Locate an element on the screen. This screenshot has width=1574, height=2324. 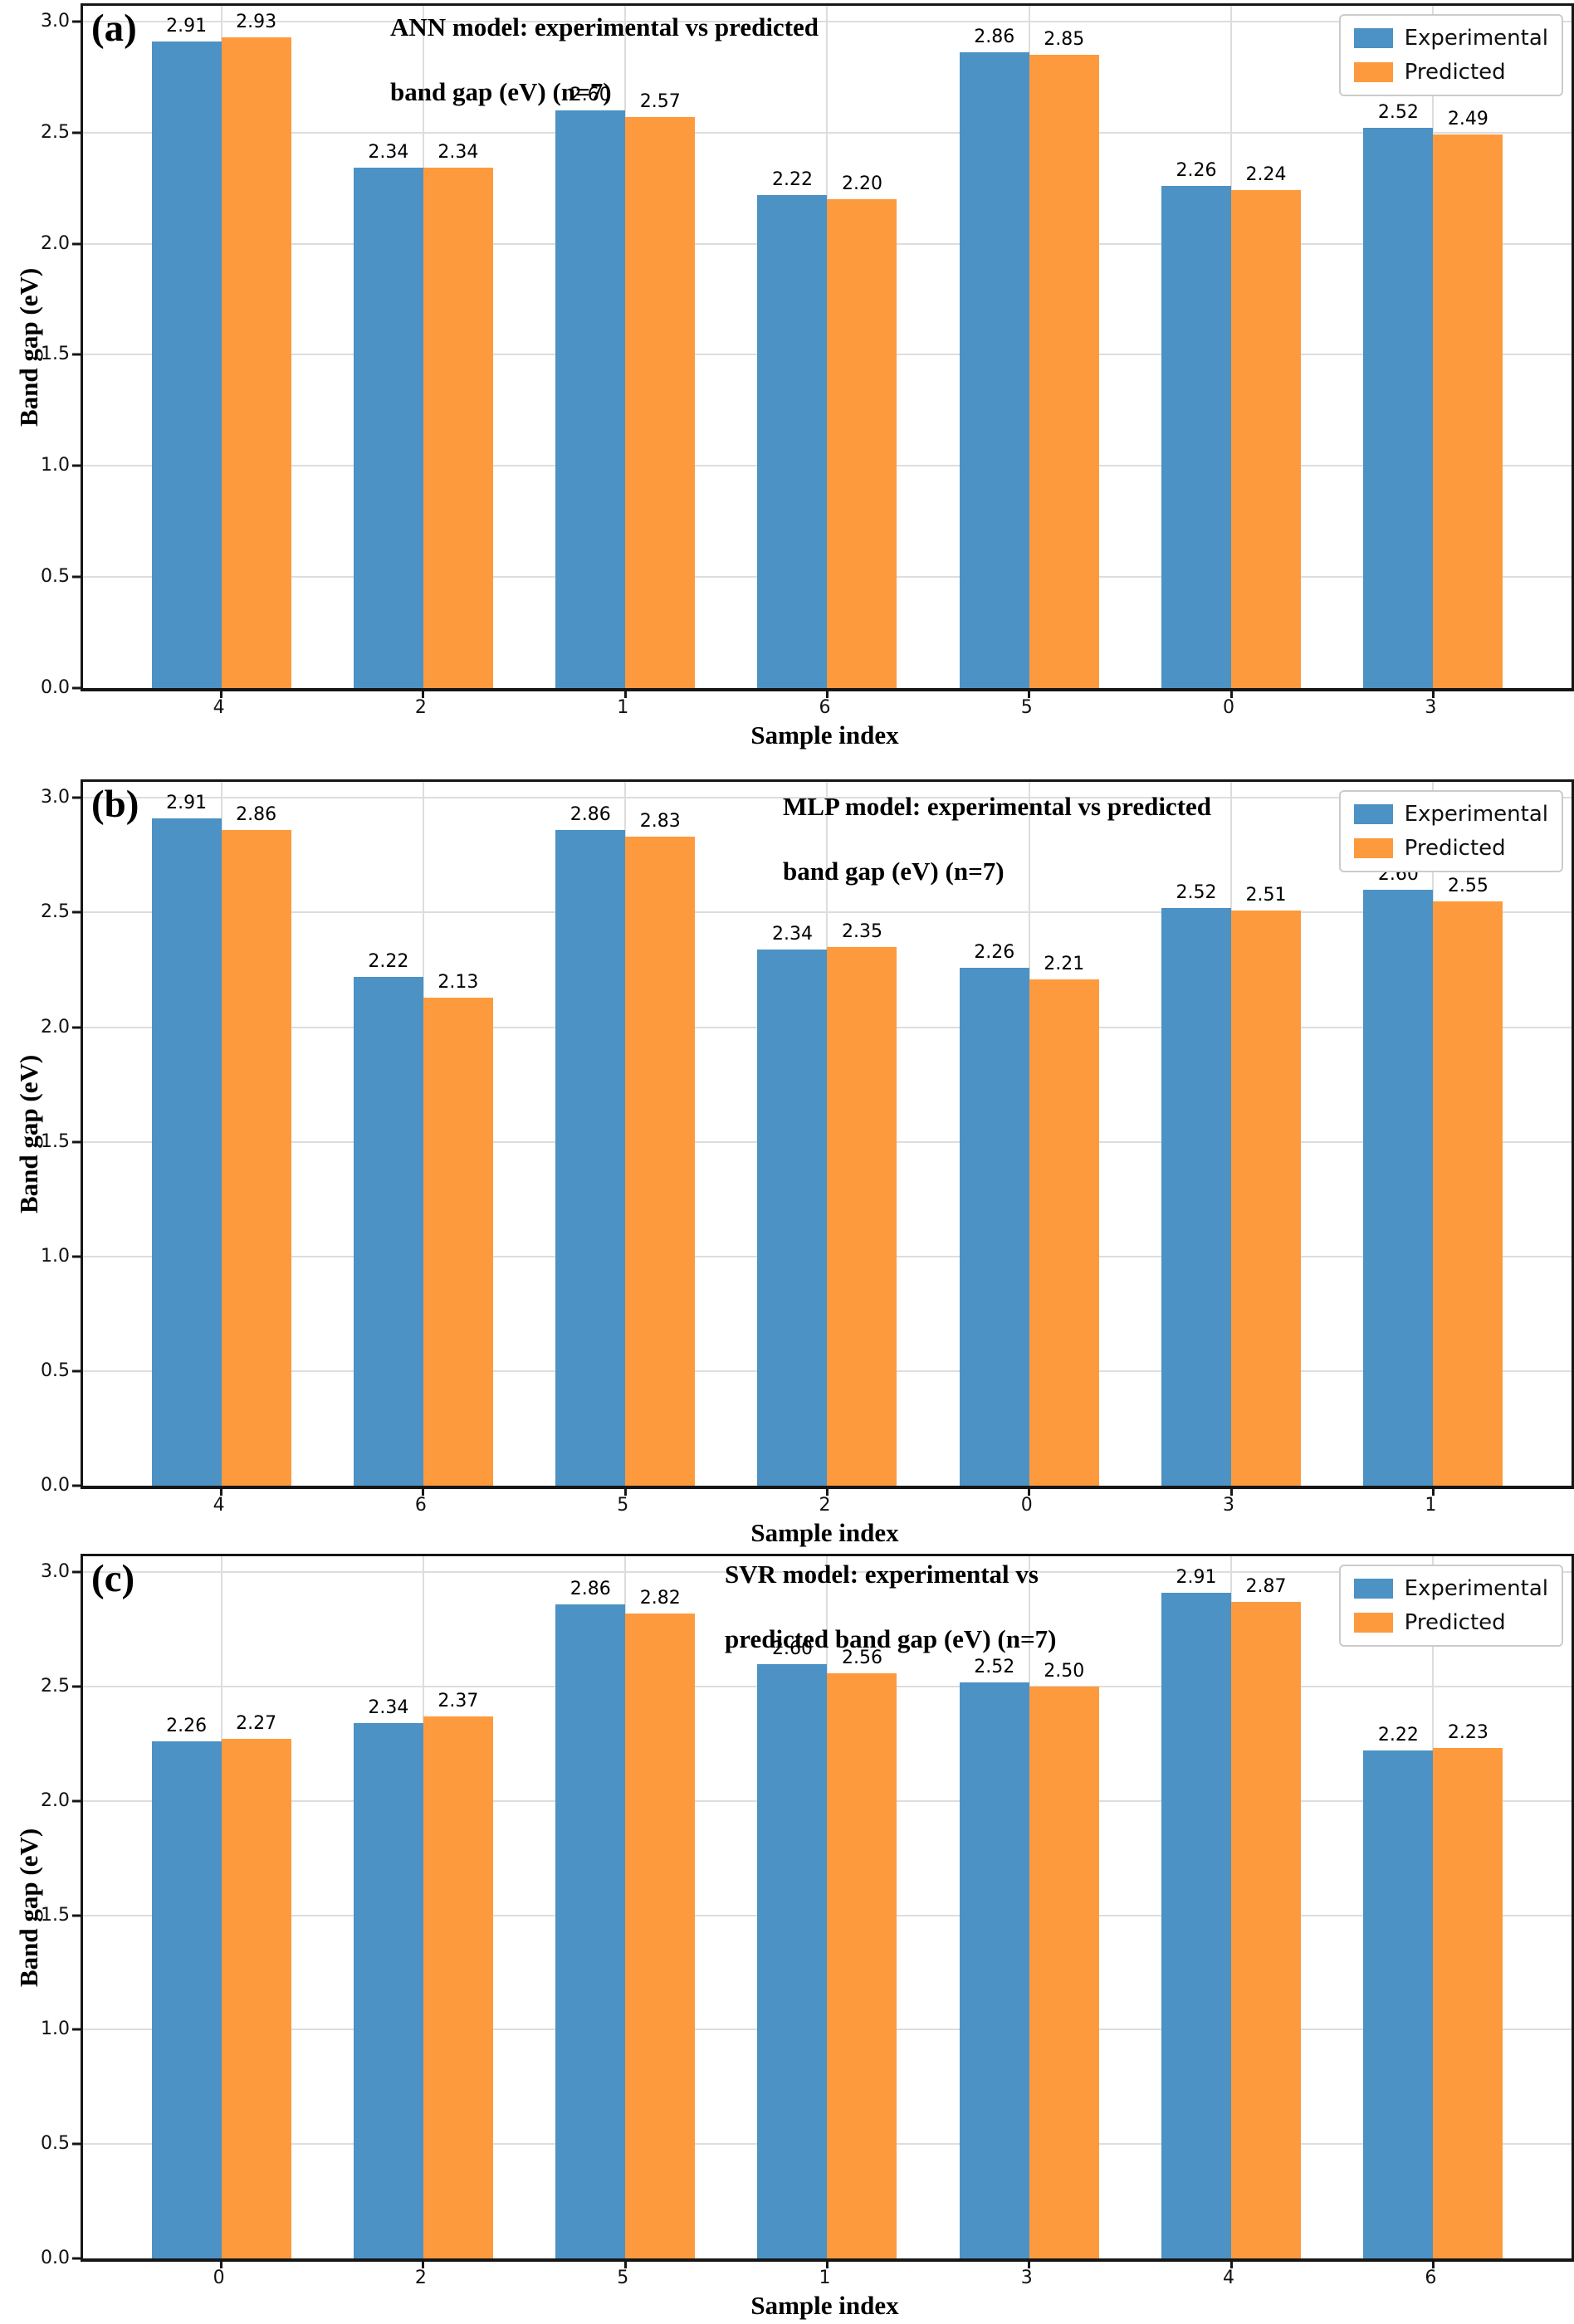
title-line-1: MLP model: experimental vs predicted is located at coordinates (997, 806).